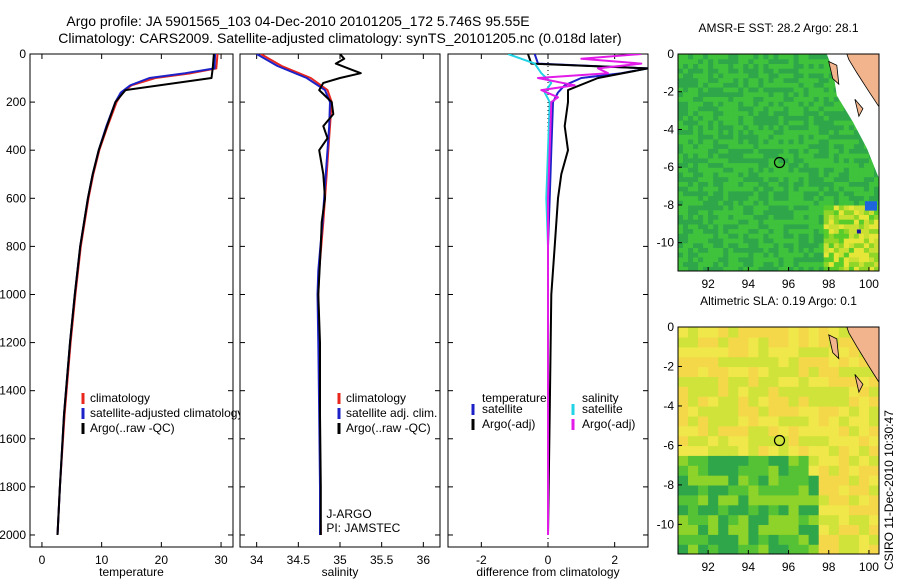 The height and width of the screenshot is (580, 900). I want to click on map-cells, so click(778, 440).